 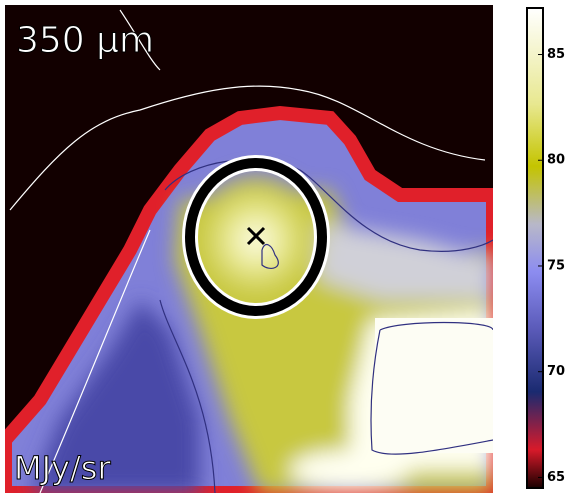 I want to click on colorbar, so click(x=535, y=248).